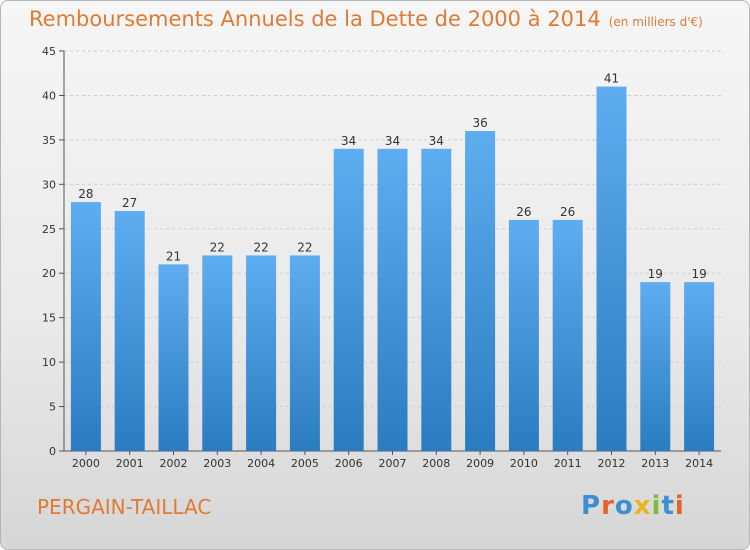 Image resolution: width=750 pixels, height=550 pixels. What do you see at coordinates (261, 353) in the screenshot?
I see `bar-2004` at bounding box center [261, 353].